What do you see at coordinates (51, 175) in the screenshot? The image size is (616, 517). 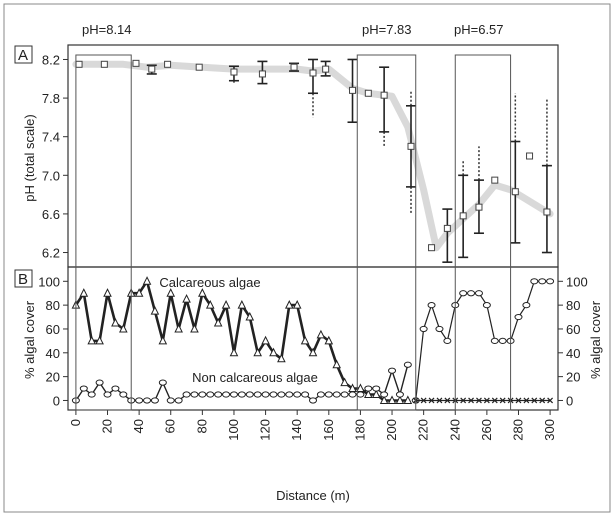 I see `panel-a-y-tick-label: 7.0` at bounding box center [51, 175].